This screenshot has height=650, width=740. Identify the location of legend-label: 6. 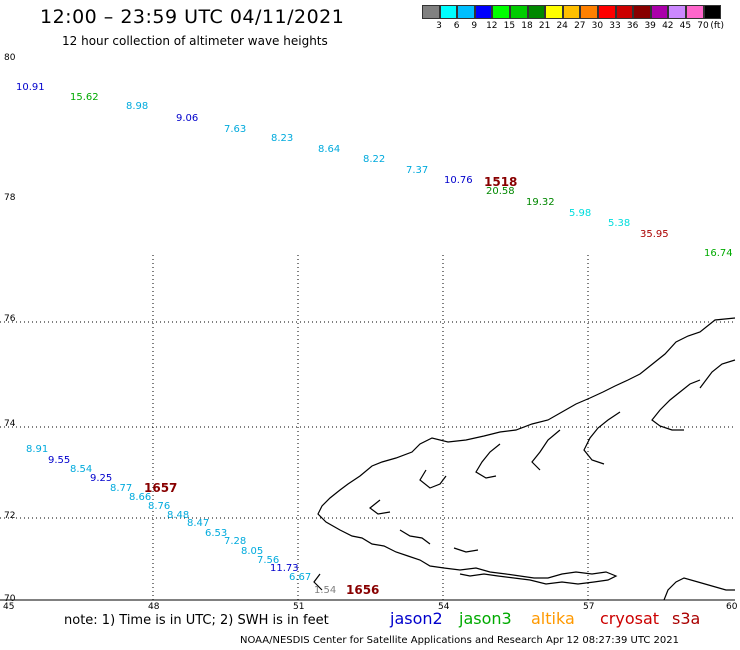
(456, 26).